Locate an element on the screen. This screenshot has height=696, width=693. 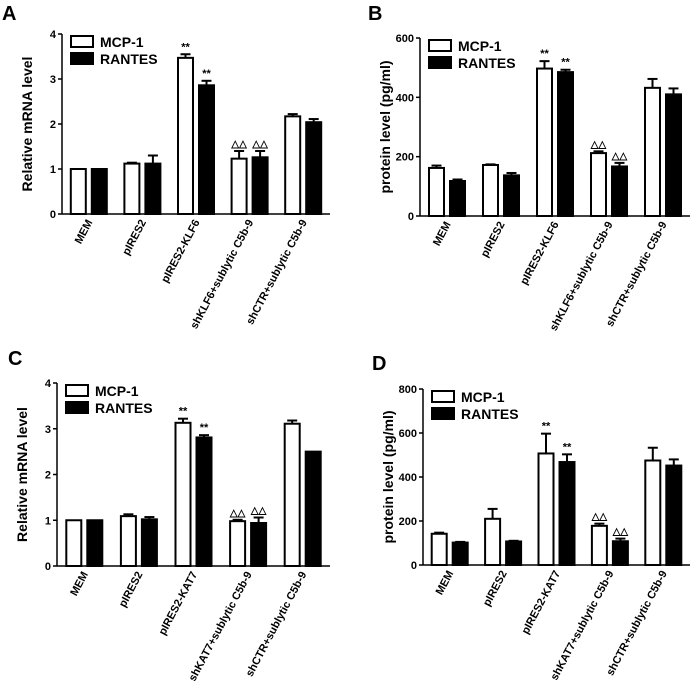
y-tick-label: 800 is located at coordinates (408, 390).